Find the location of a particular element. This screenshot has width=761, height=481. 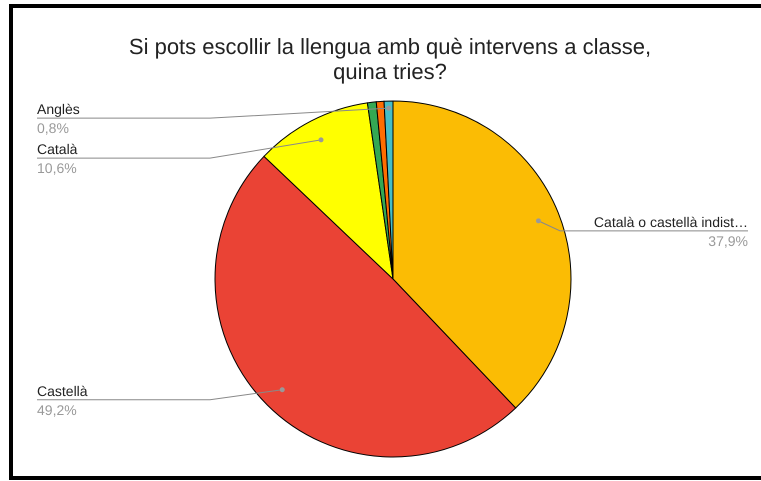

data-label: 10,6% is located at coordinates (57, 168).